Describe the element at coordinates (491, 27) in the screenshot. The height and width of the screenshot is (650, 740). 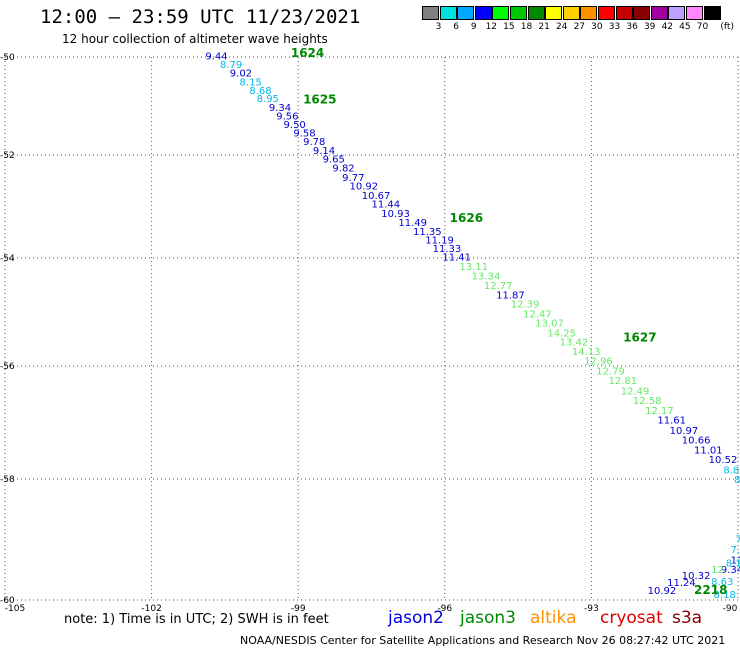
I see `legend-label: 12` at that location.